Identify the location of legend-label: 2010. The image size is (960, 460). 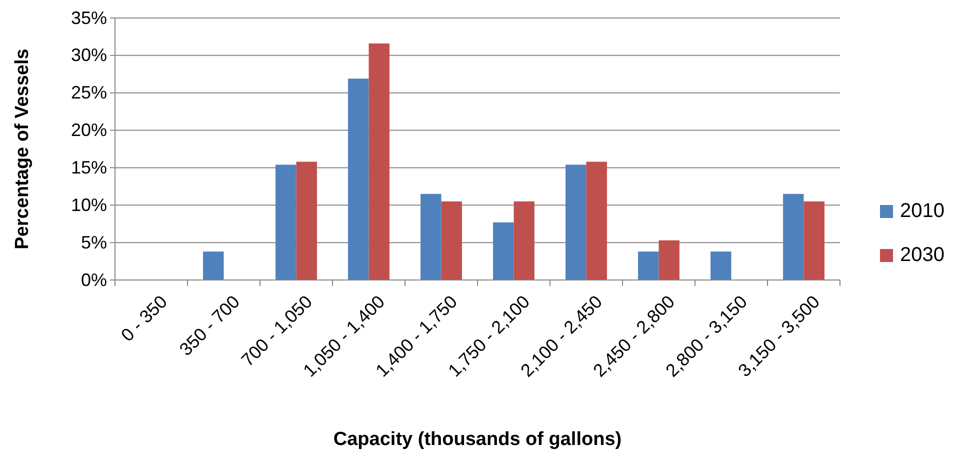
(922, 211).